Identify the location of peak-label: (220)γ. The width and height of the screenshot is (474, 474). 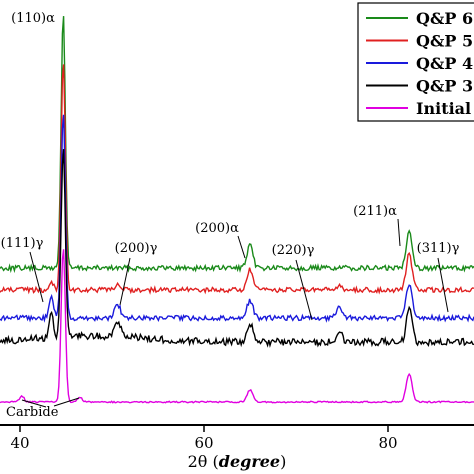
(293, 250).